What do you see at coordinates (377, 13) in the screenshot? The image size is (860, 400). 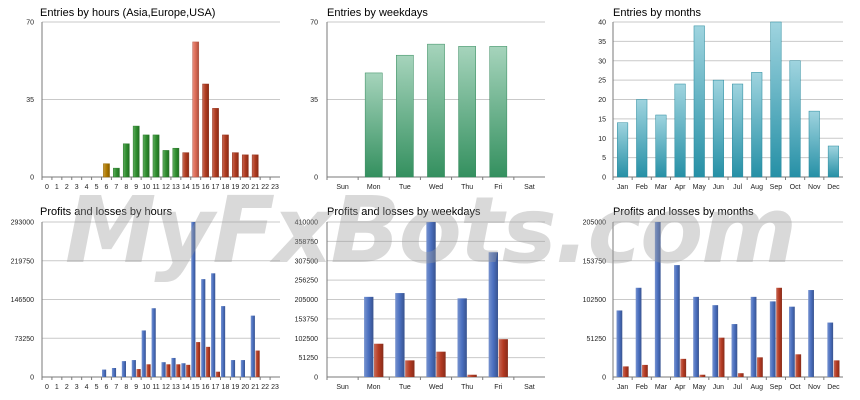 I see `chart-title: Entries by weekdays` at bounding box center [377, 13].